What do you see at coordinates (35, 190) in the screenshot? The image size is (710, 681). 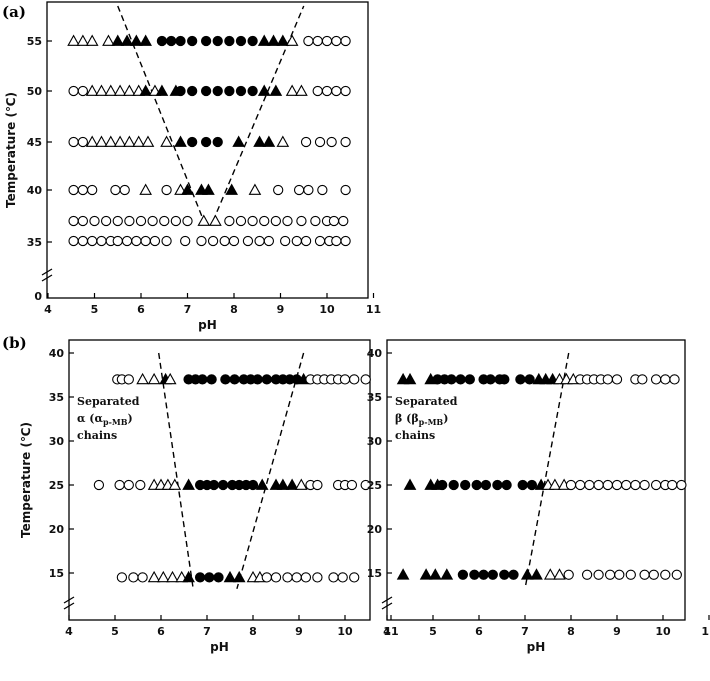 I see `y-tick-label: 40` at bounding box center [35, 190].